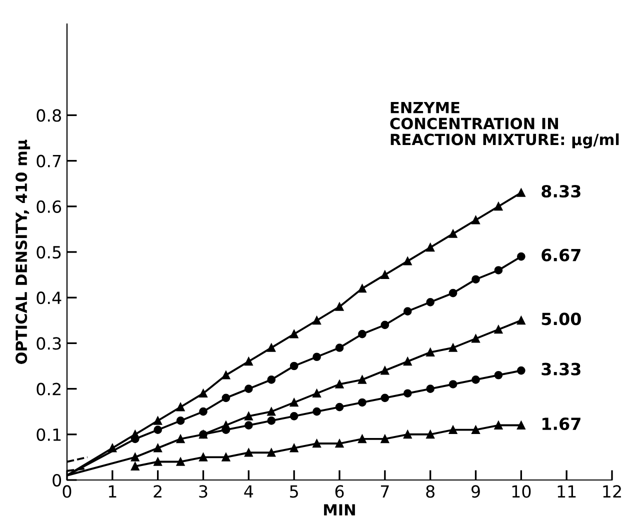 The height and width of the screenshot is (530, 632). Describe the element at coordinates (567, 491) in the screenshot. I see `x-tick-label: 11` at that location.